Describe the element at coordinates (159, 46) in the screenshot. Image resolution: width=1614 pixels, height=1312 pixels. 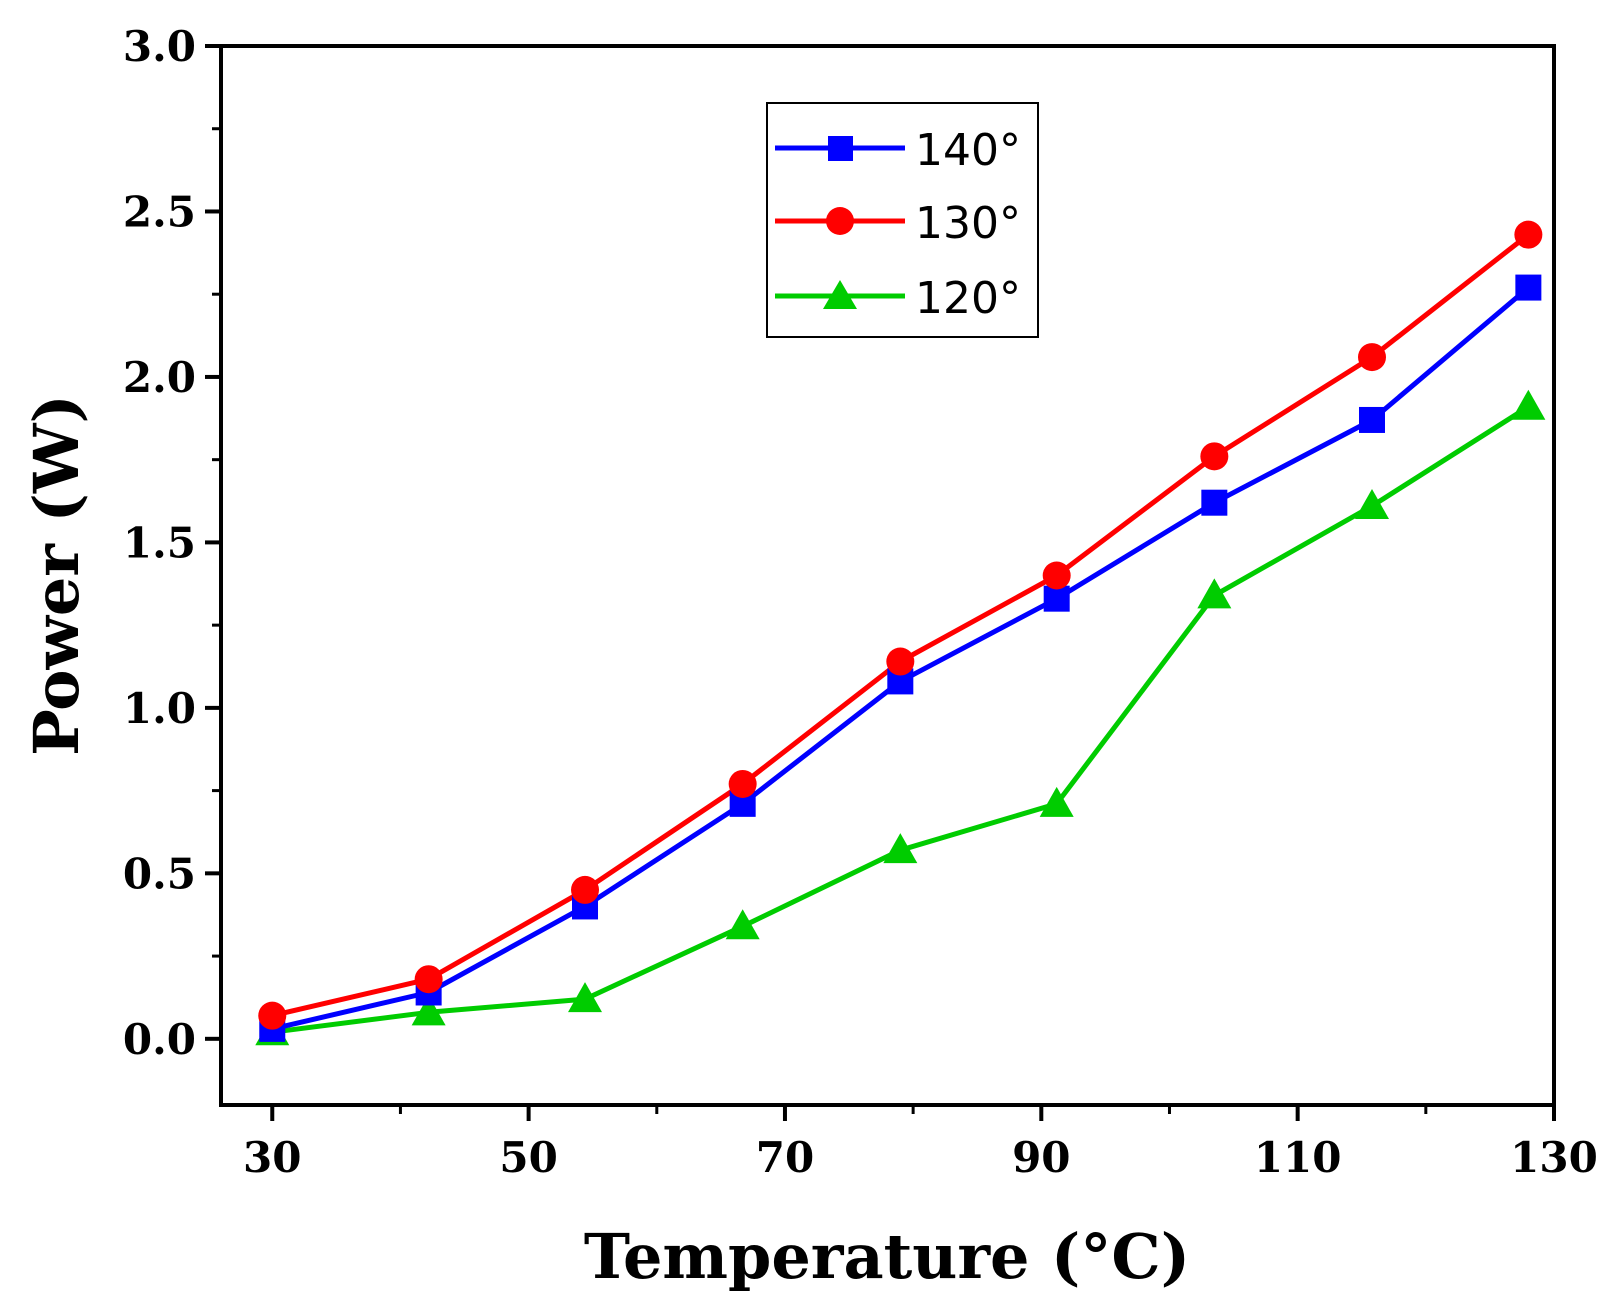
I see `y-tick-label: 3.0` at that location.